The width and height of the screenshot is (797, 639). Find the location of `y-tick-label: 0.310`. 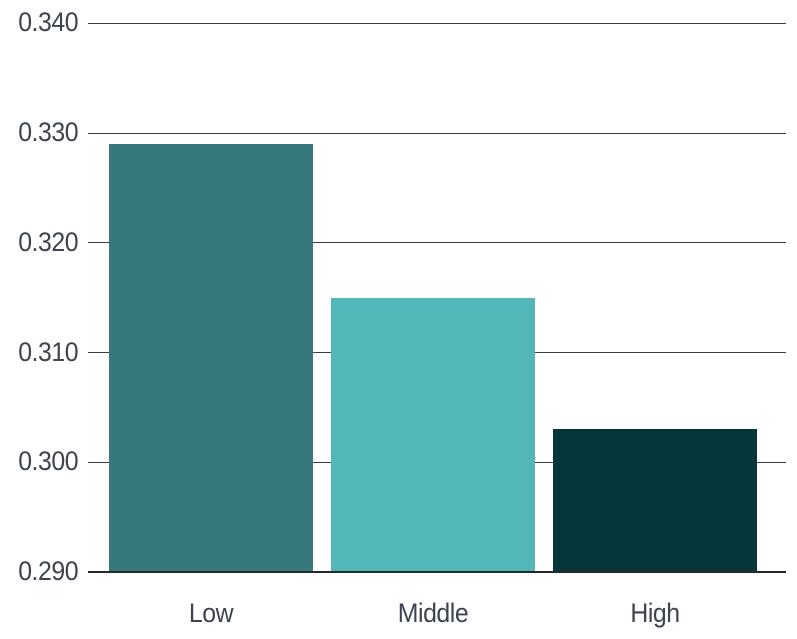

y-tick-label: 0.310 is located at coordinates (48, 351).